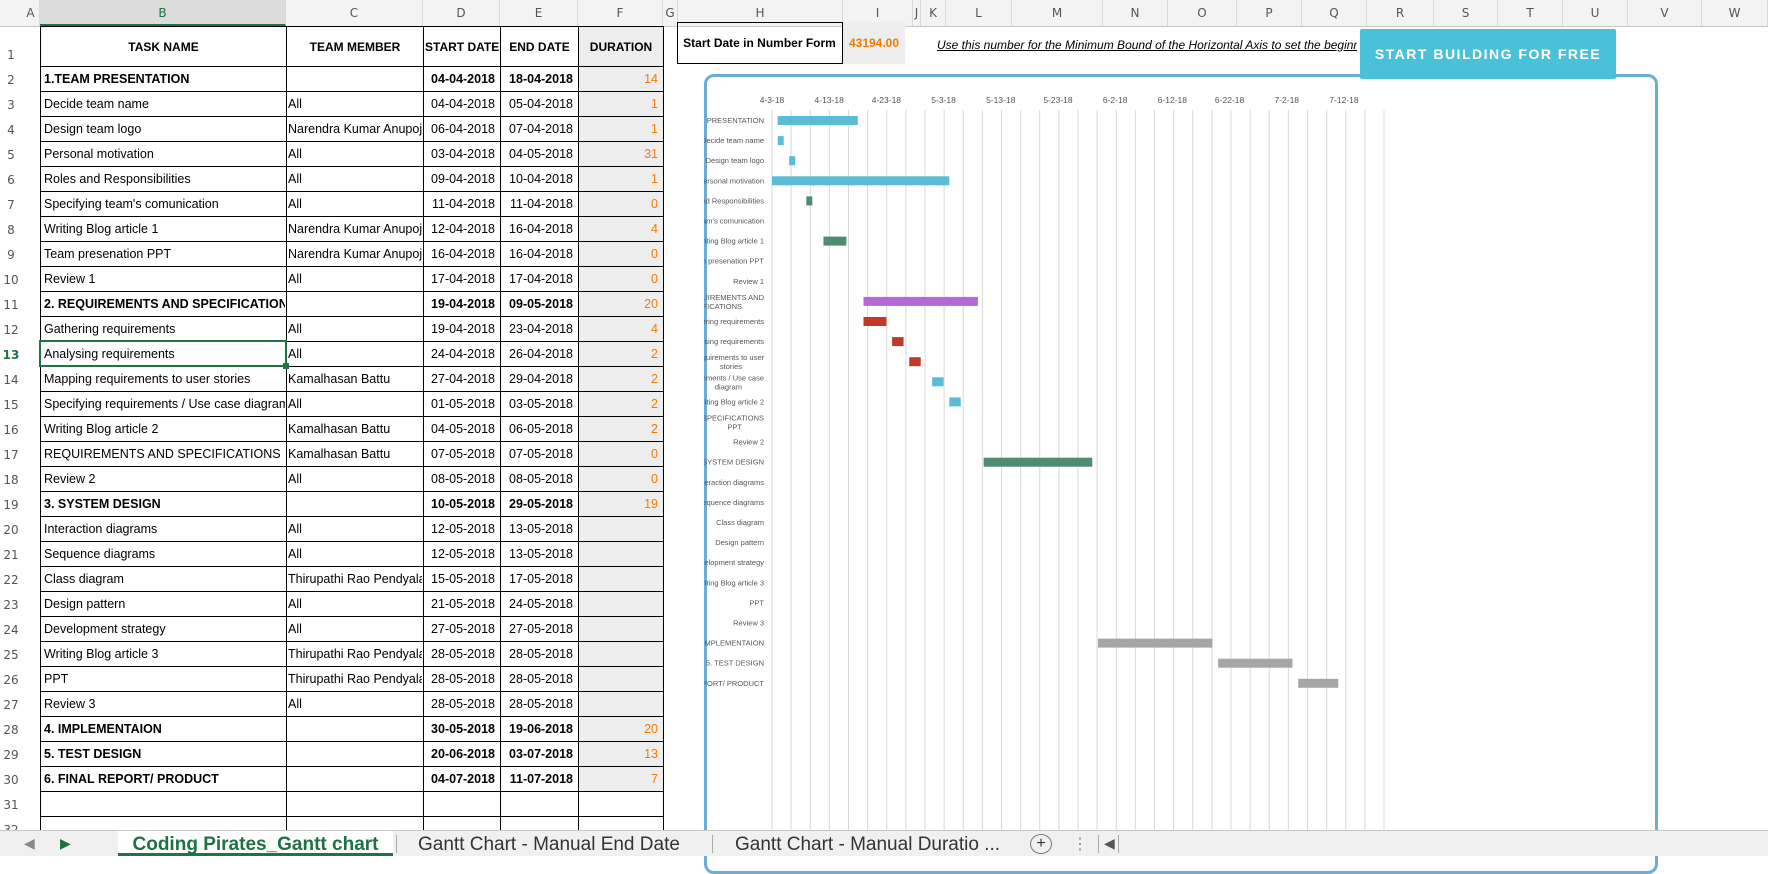  What do you see at coordinates (11, 405) in the screenshot?
I see `row-number: 15` at bounding box center [11, 405].